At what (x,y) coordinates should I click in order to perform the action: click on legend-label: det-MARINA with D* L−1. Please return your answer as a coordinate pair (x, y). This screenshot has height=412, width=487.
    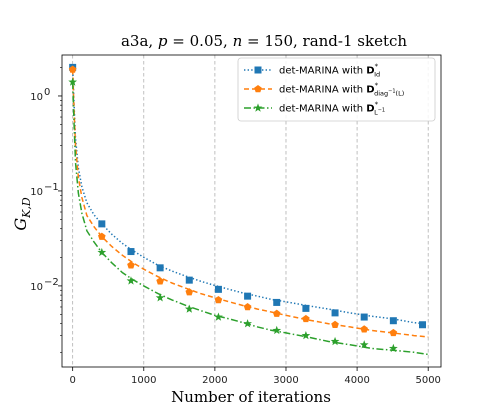
    Looking at the image, I should click on (332, 109).